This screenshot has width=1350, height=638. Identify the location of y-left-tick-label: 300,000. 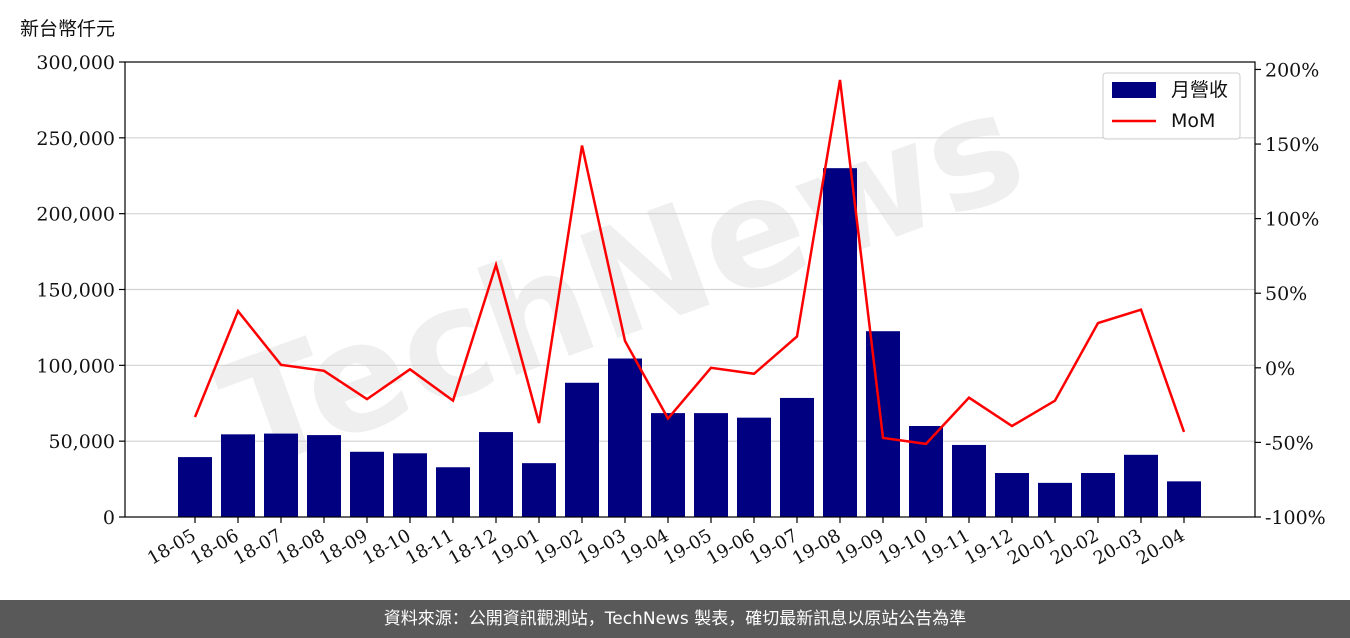
(75, 63).